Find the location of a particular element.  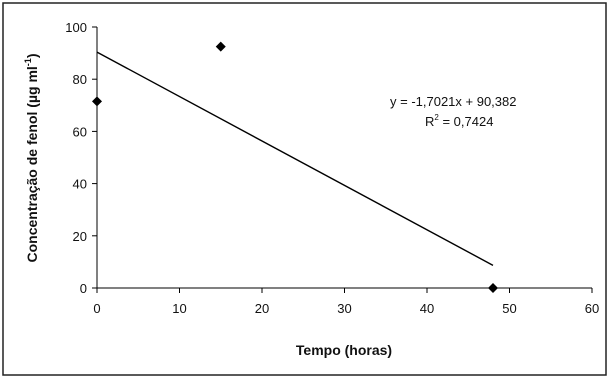

y-axis-title-superscript: -1 is located at coordinates (28, 62).